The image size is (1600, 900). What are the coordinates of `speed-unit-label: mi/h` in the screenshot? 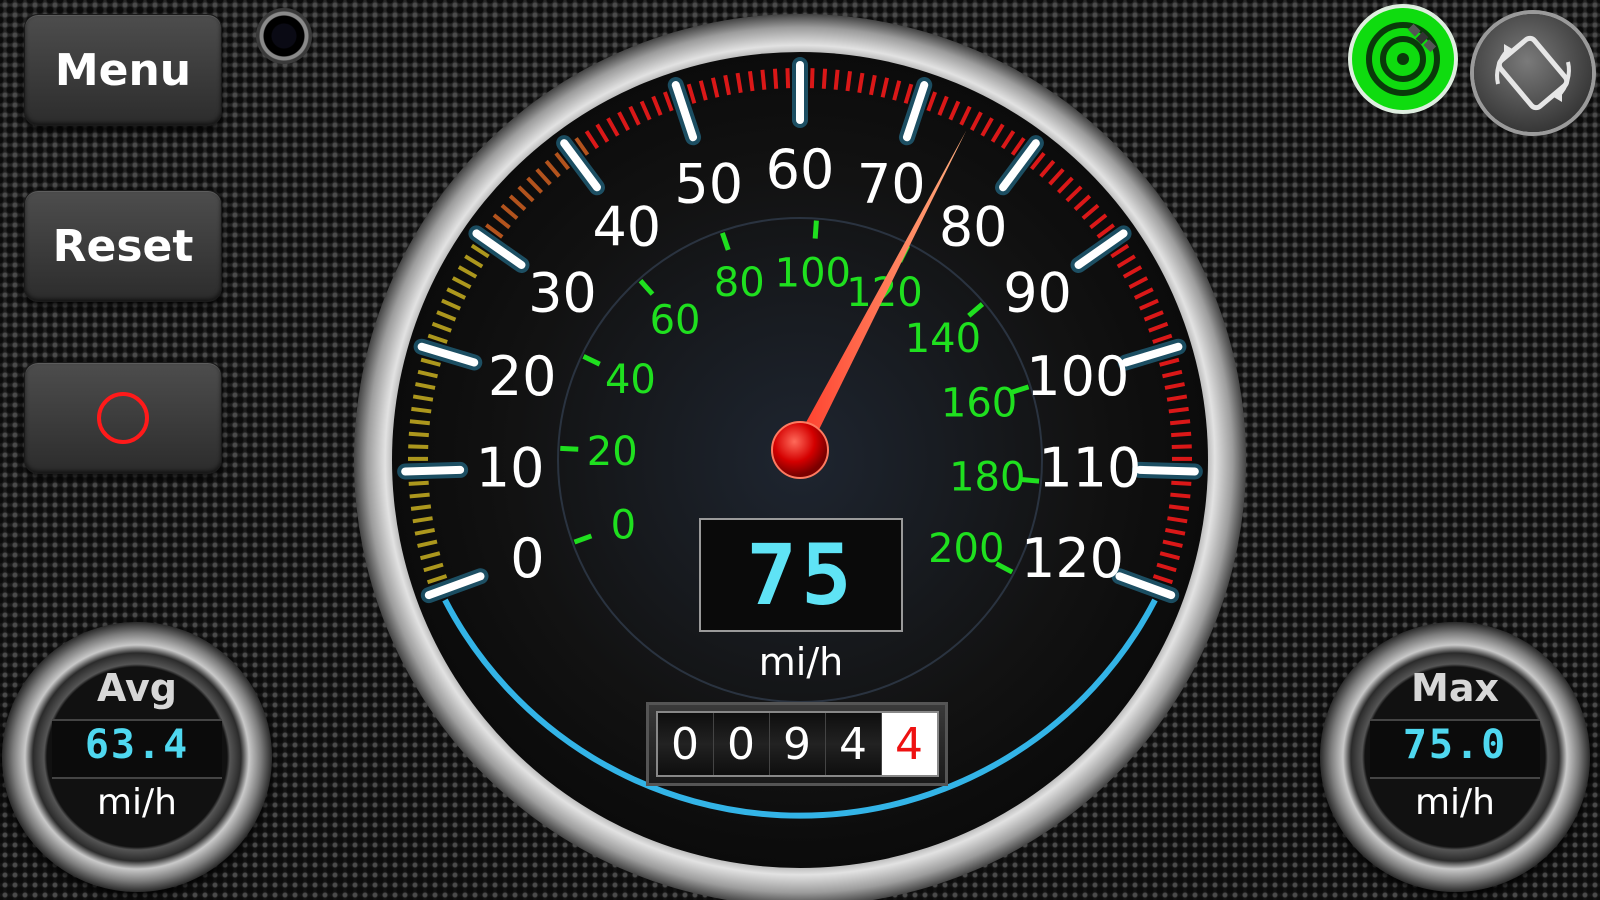 It's located at (801, 662).